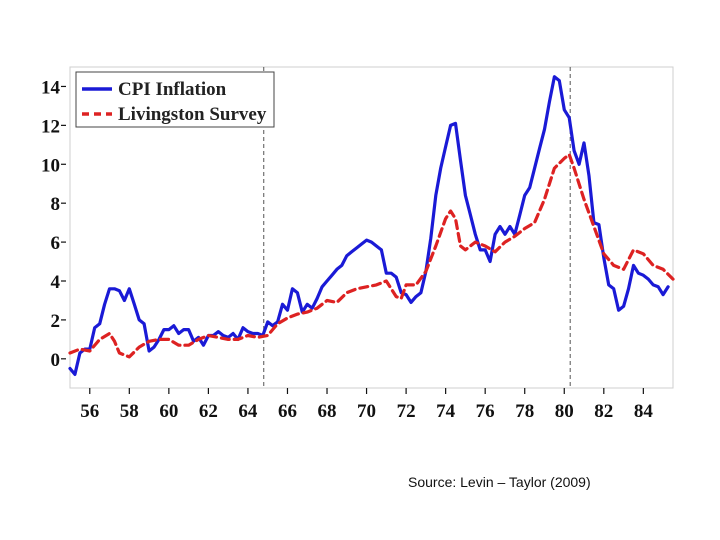 The image size is (720, 540). I want to click on x-tick-label: 80, so click(564, 411).